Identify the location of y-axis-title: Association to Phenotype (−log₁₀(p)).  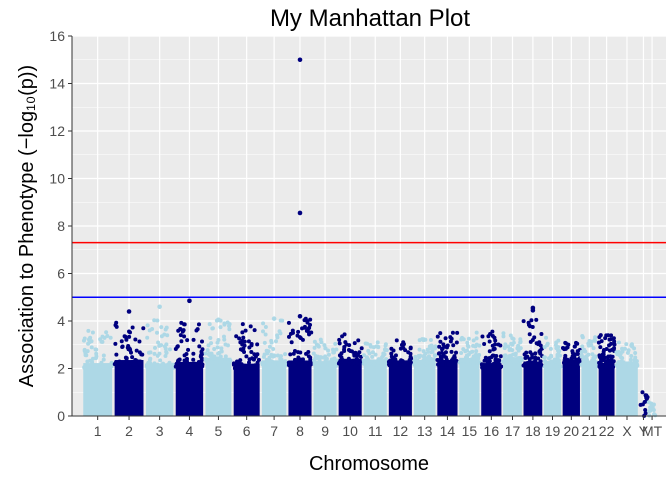
(27, 226).